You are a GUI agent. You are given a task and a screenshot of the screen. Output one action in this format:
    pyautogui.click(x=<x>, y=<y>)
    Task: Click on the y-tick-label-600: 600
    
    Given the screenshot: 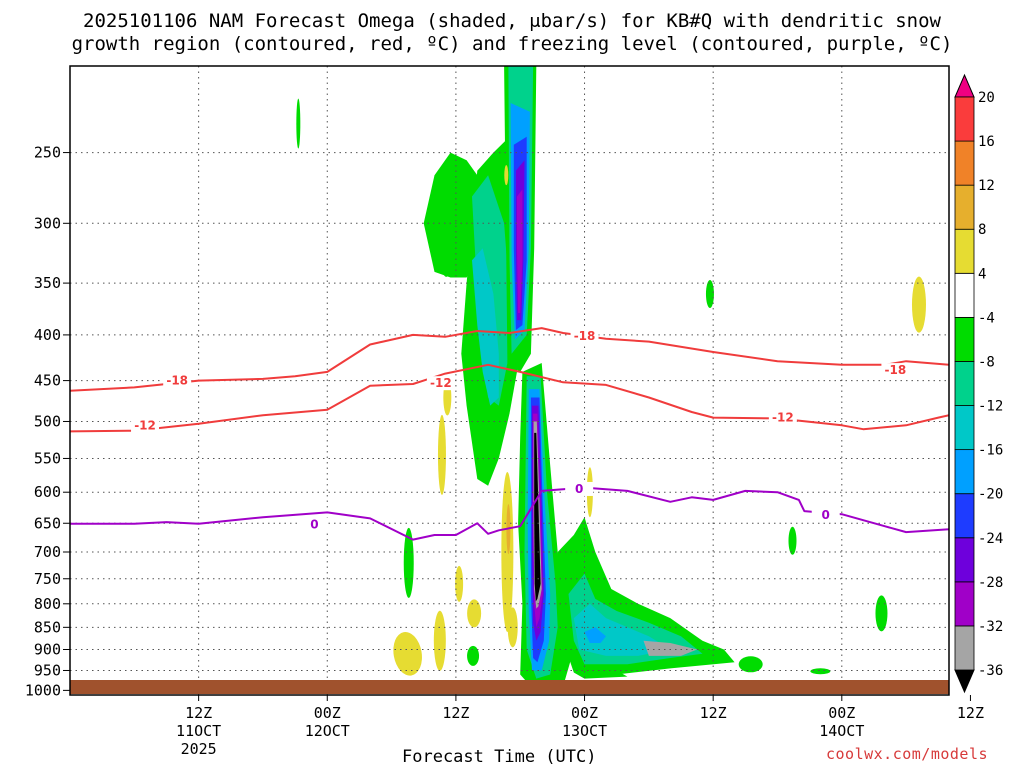 What is the action you would take?
    pyautogui.click(x=47, y=492)
    